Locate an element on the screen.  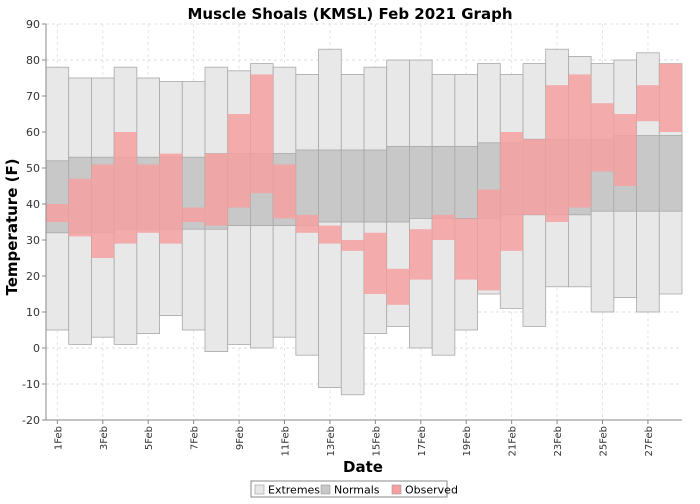
extremes-bar is located at coordinates (352, 235).